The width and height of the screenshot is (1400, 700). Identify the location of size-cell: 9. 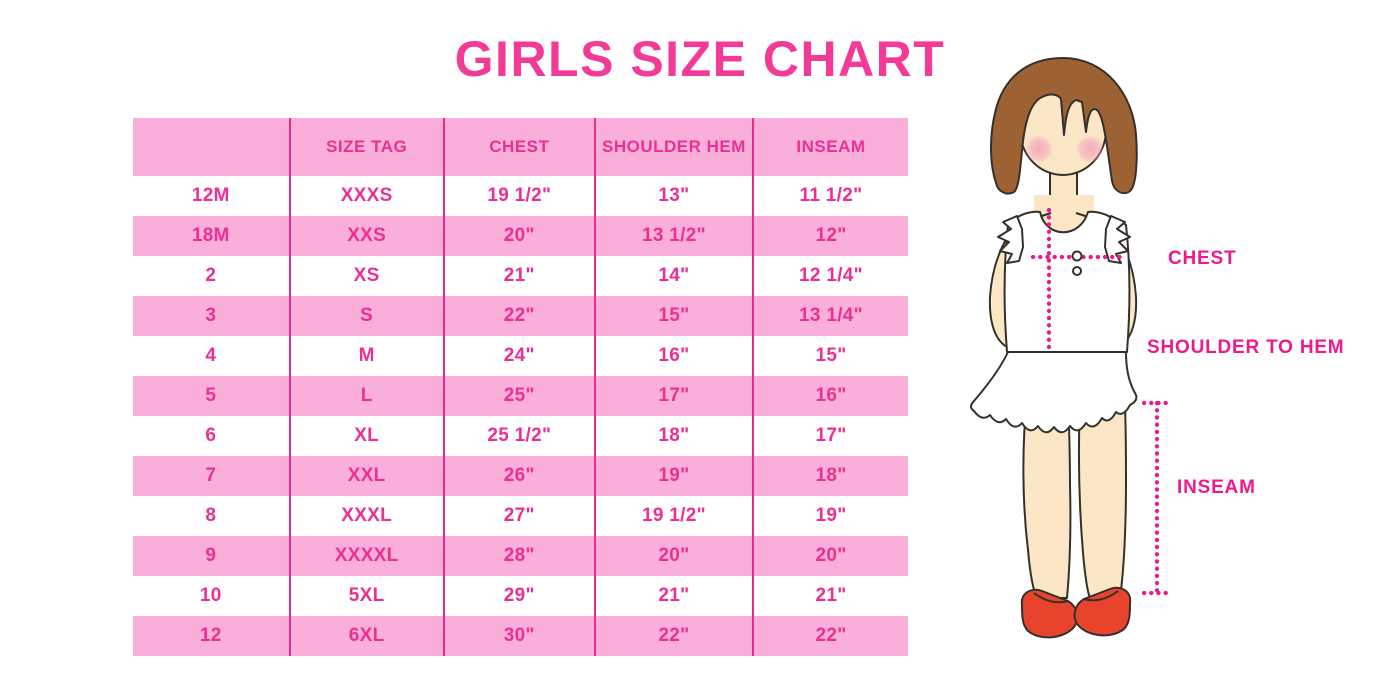
(211, 556).